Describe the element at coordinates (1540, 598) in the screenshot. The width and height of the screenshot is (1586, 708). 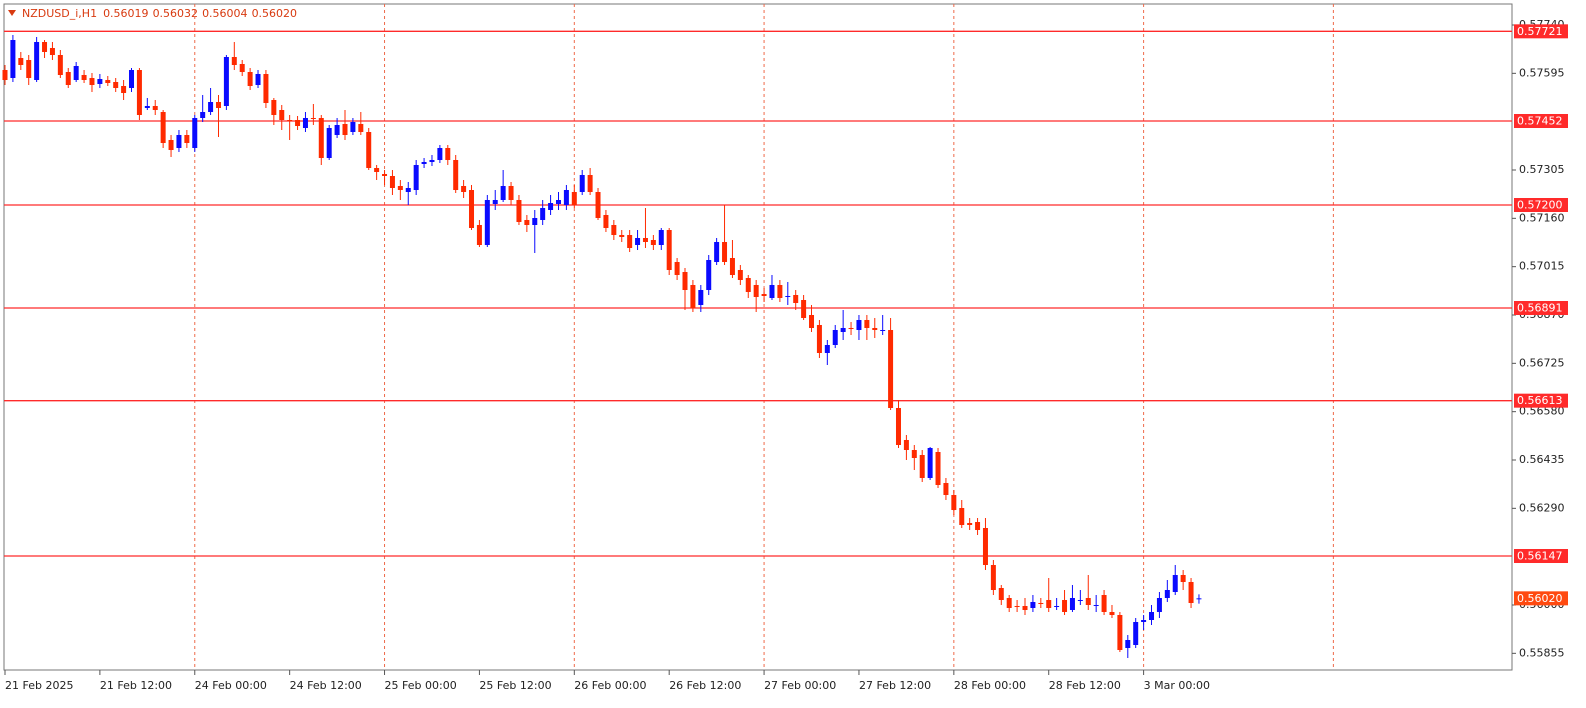
I see `price-label: 0.56020` at that location.